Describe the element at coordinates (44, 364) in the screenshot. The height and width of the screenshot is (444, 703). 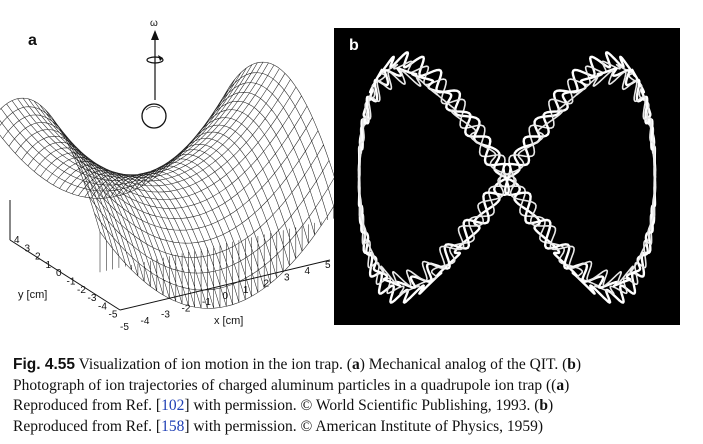
I see `caption-figure-number: Fig. 4.55` at that location.